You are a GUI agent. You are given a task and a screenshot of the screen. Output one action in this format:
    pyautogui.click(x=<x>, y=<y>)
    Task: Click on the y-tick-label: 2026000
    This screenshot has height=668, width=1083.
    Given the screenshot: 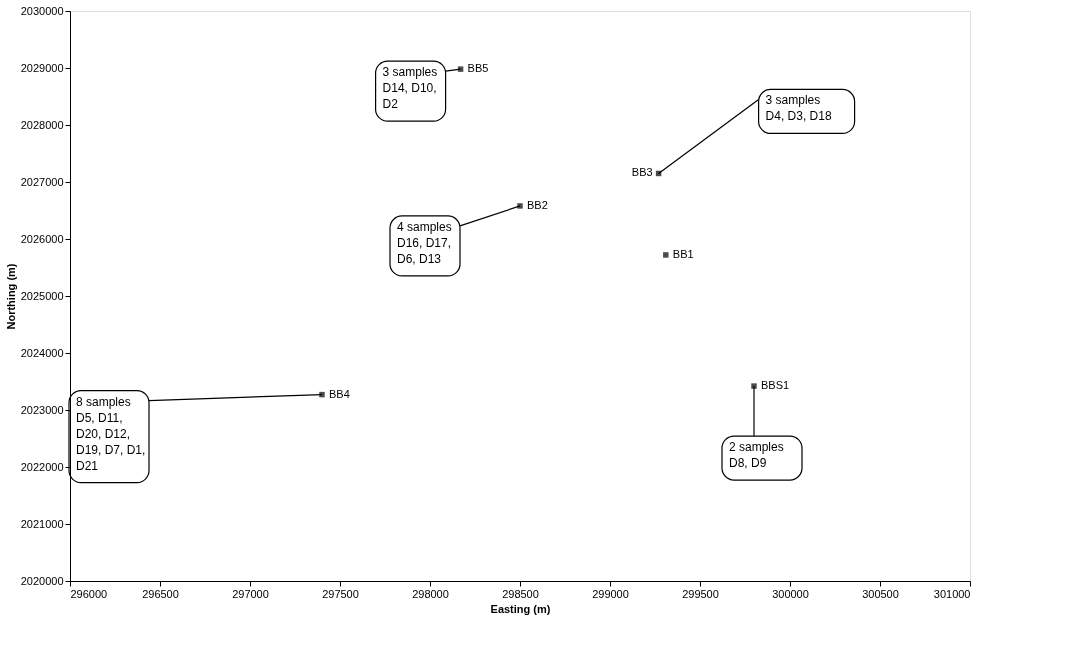 What is the action you would take?
    pyautogui.click(x=42, y=238)
    